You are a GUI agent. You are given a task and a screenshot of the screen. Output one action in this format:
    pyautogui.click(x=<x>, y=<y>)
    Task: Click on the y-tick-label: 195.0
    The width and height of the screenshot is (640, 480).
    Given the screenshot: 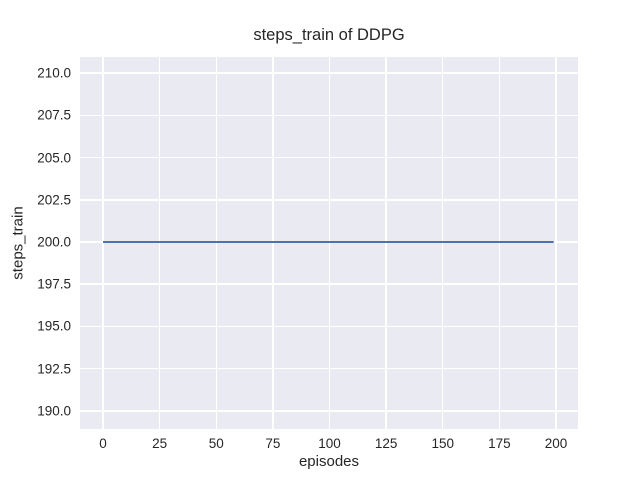 What is the action you would take?
    pyautogui.click(x=54, y=326)
    